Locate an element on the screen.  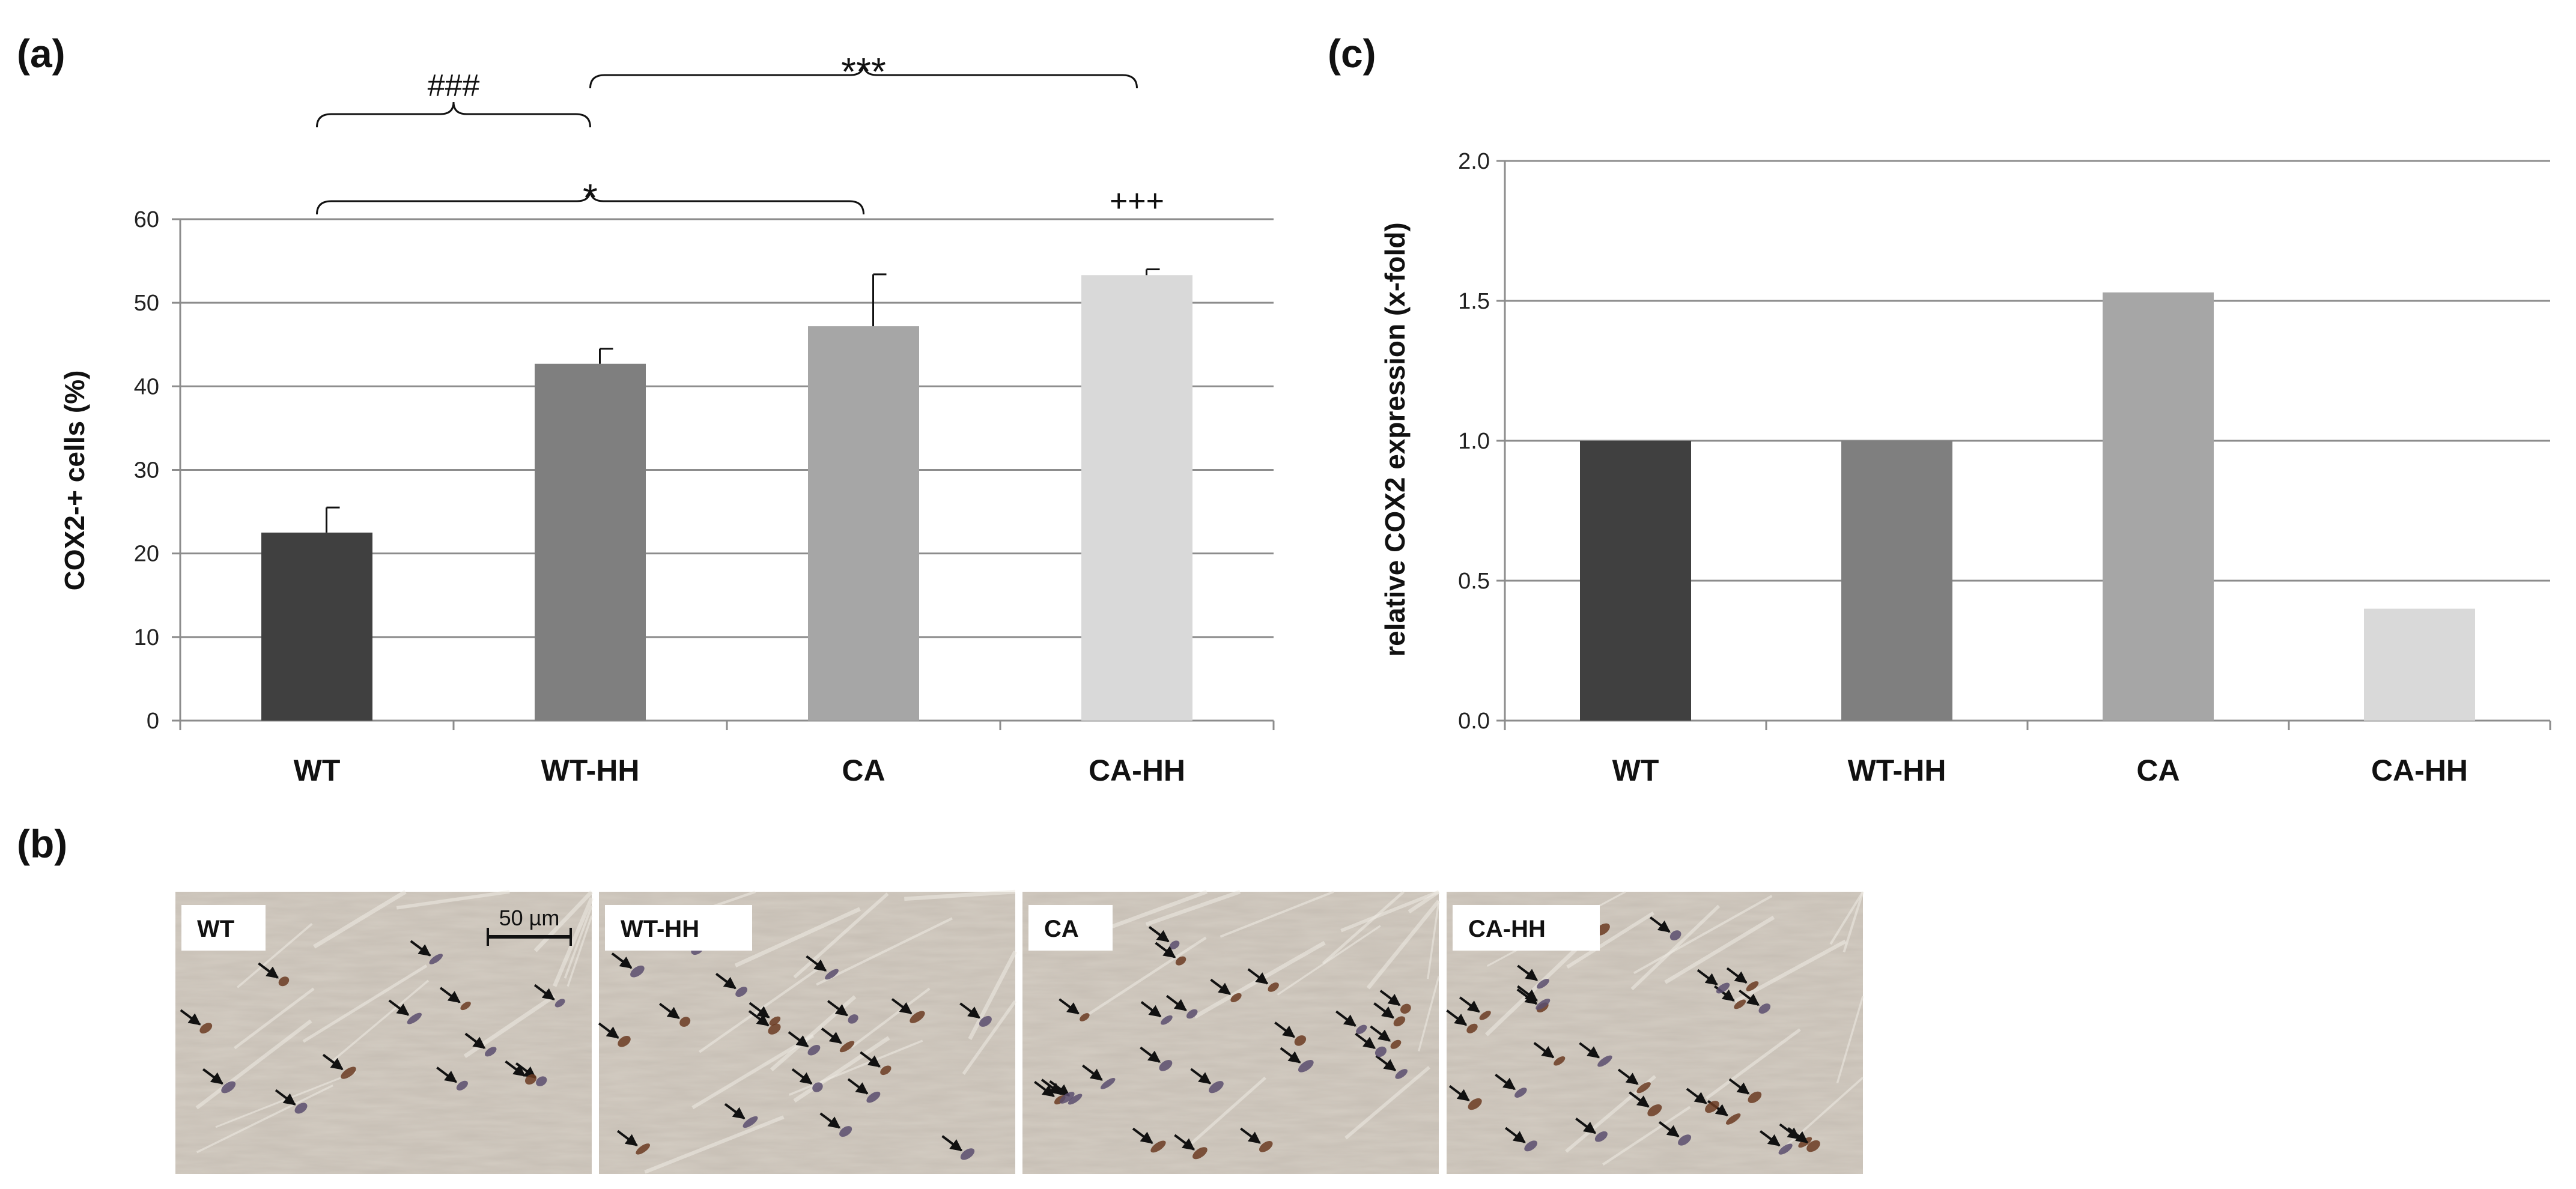
scale-bar-label: 50 µm is located at coordinates (529, 918).